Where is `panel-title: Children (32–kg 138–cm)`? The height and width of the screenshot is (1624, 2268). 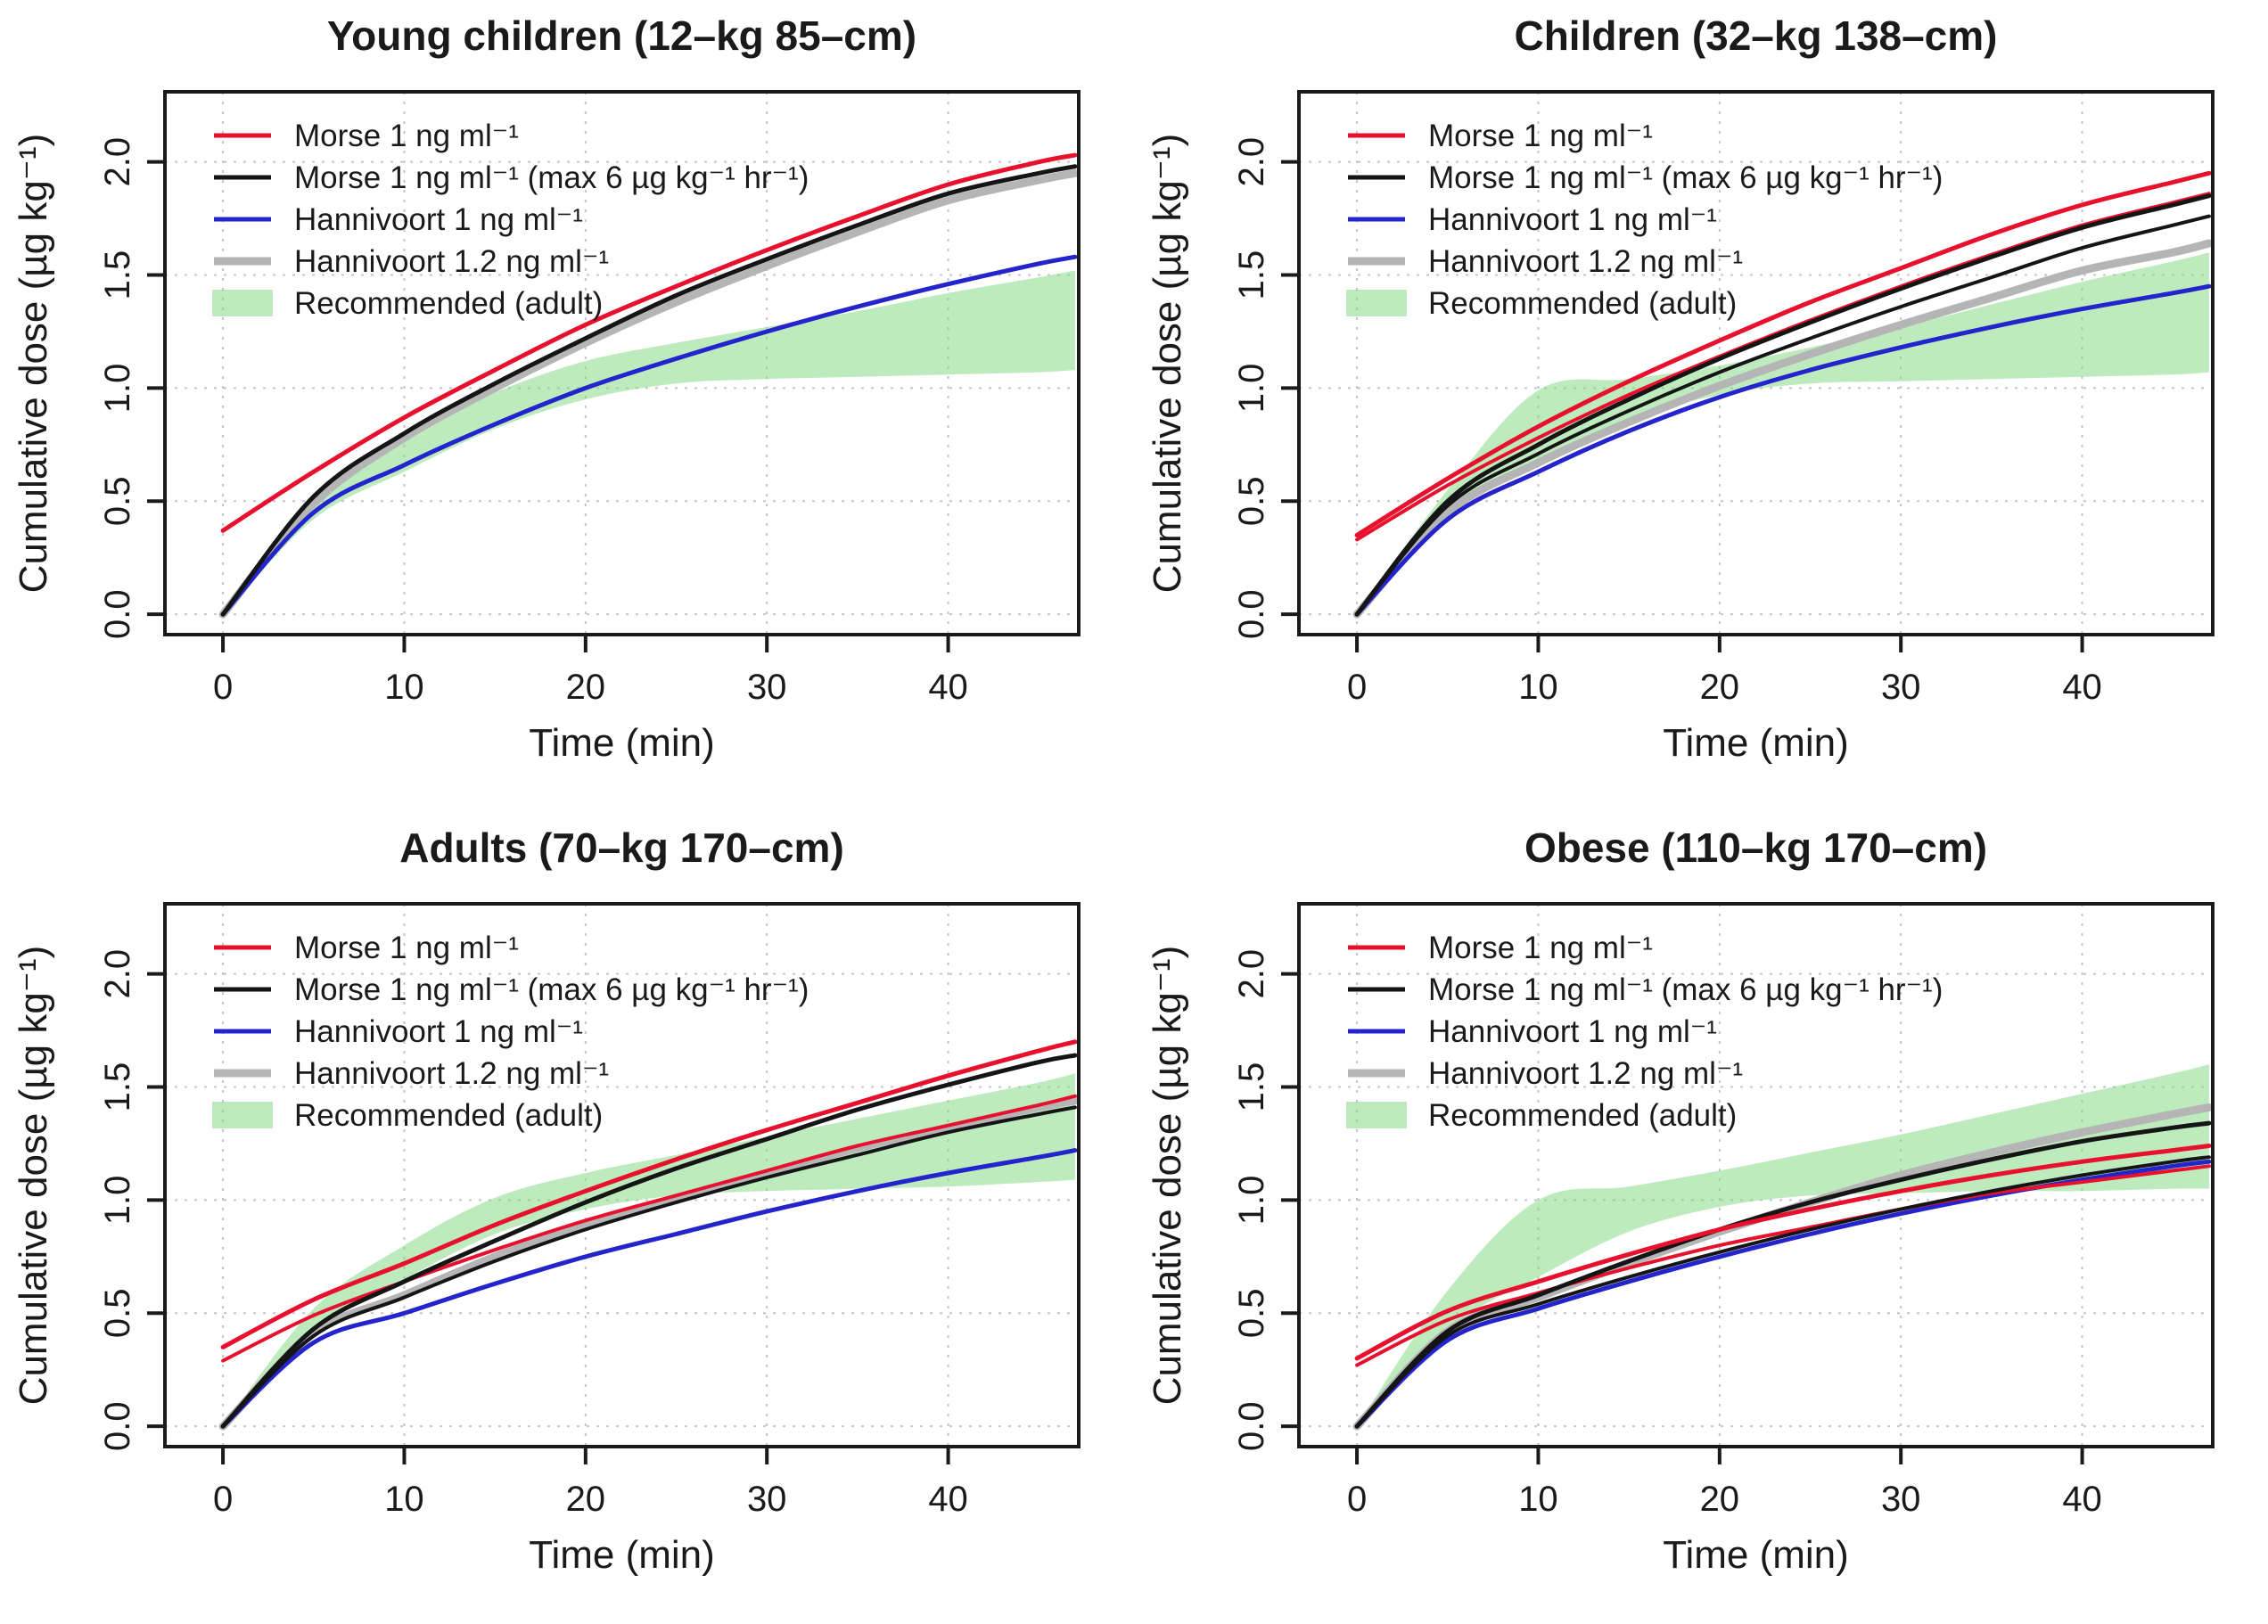
panel-title: Children (32–kg 138–cm) is located at coordinates (1755, 35).